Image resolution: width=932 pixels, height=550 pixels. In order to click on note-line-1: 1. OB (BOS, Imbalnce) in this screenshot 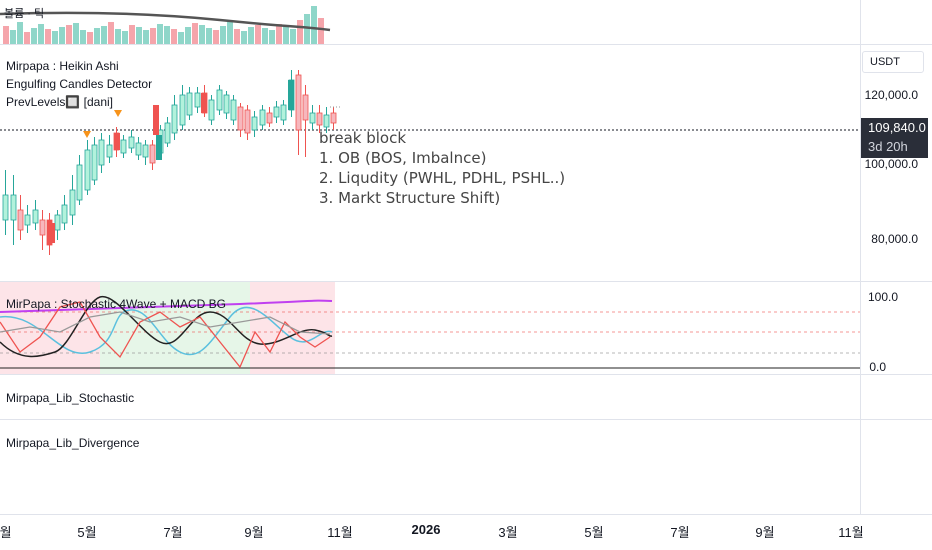, I will do `click(403, 158)`.